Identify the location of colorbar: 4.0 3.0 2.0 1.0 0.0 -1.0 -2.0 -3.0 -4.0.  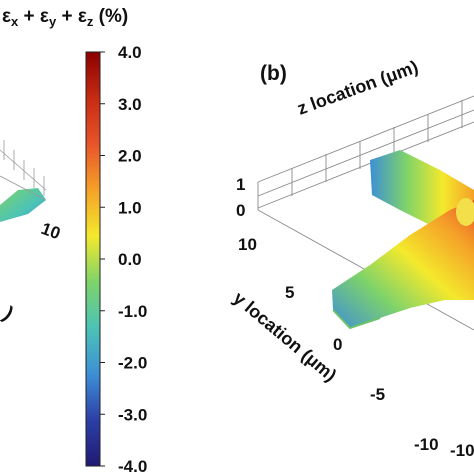
(116, 258).